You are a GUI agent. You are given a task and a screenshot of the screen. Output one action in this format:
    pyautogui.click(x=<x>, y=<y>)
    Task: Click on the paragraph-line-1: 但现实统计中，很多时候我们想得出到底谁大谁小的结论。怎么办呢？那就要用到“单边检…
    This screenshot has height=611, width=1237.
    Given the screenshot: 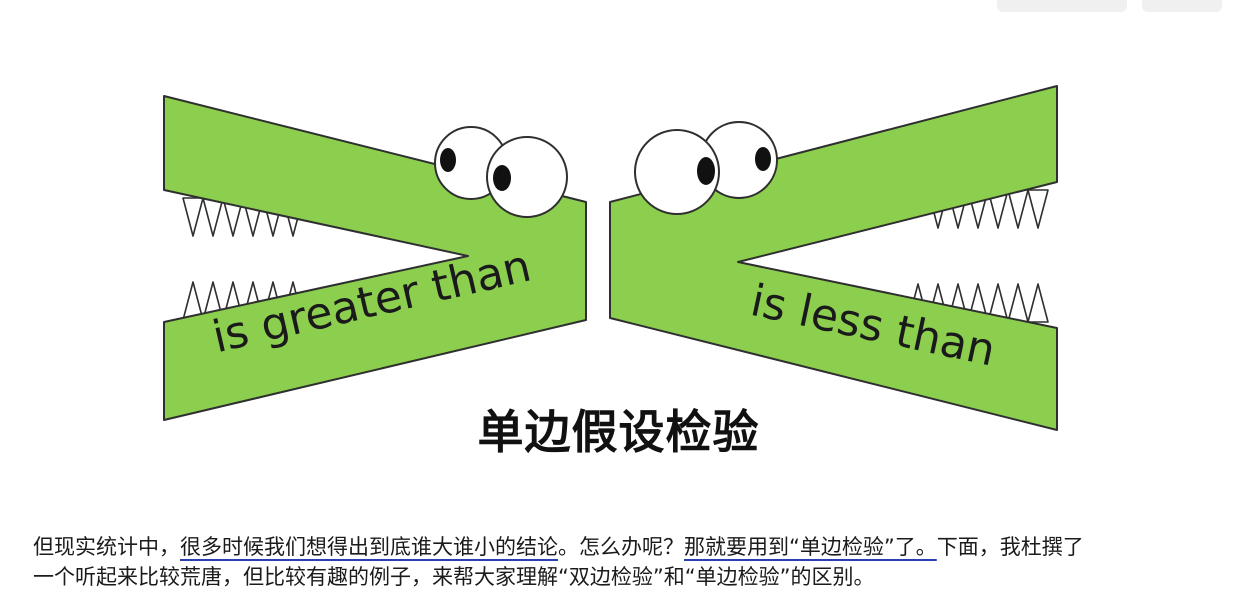 What is the action you would take?
    pyautogui.click(x=633, y=547)
    